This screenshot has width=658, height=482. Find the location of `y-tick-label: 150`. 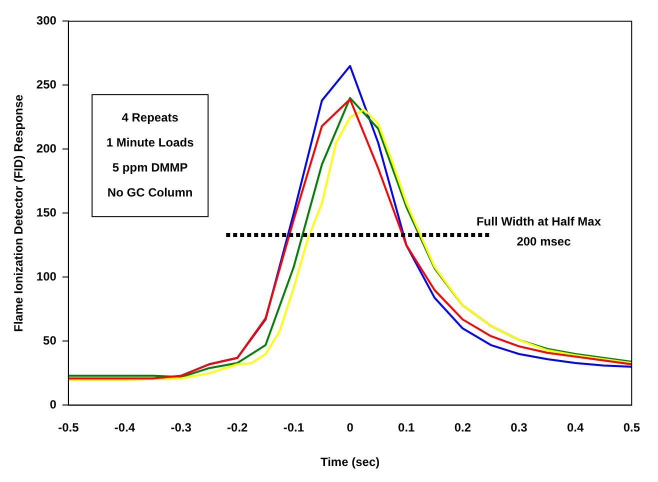

y-tick-label: 150 is located at coordinates (46, 213).